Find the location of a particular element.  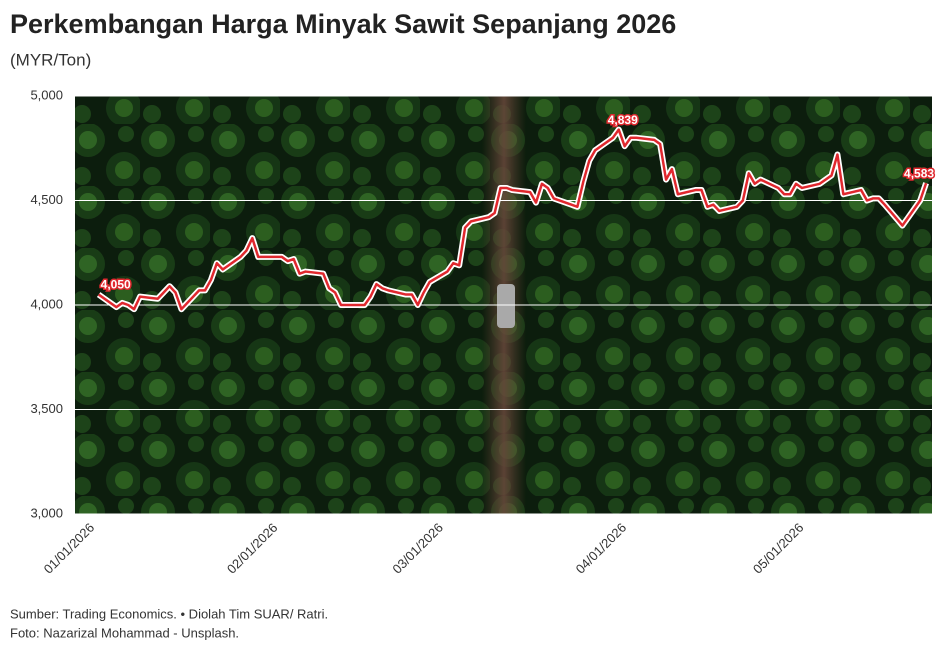

y-tick-label: 4,000 is located at coordinates (46, 303).